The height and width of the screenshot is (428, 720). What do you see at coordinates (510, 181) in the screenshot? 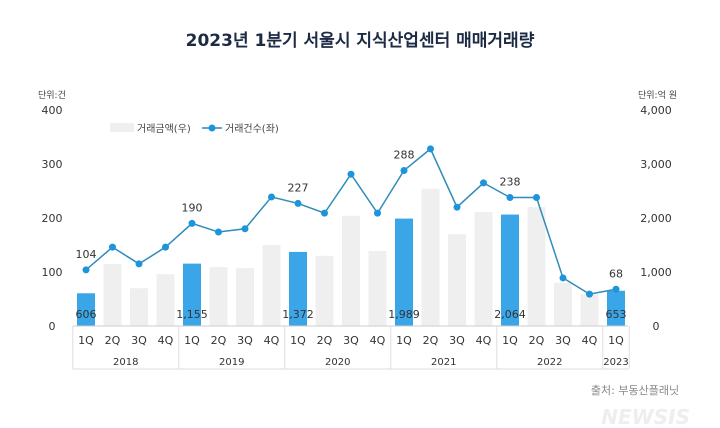
I see `line-data-label: 238` at bounding box center [510, 181].